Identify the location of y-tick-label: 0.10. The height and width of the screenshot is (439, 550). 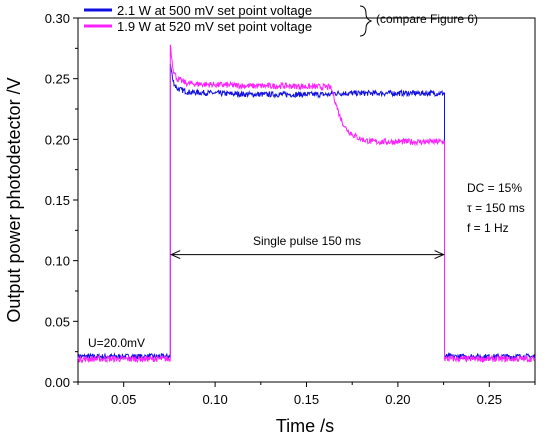
(57, 261).